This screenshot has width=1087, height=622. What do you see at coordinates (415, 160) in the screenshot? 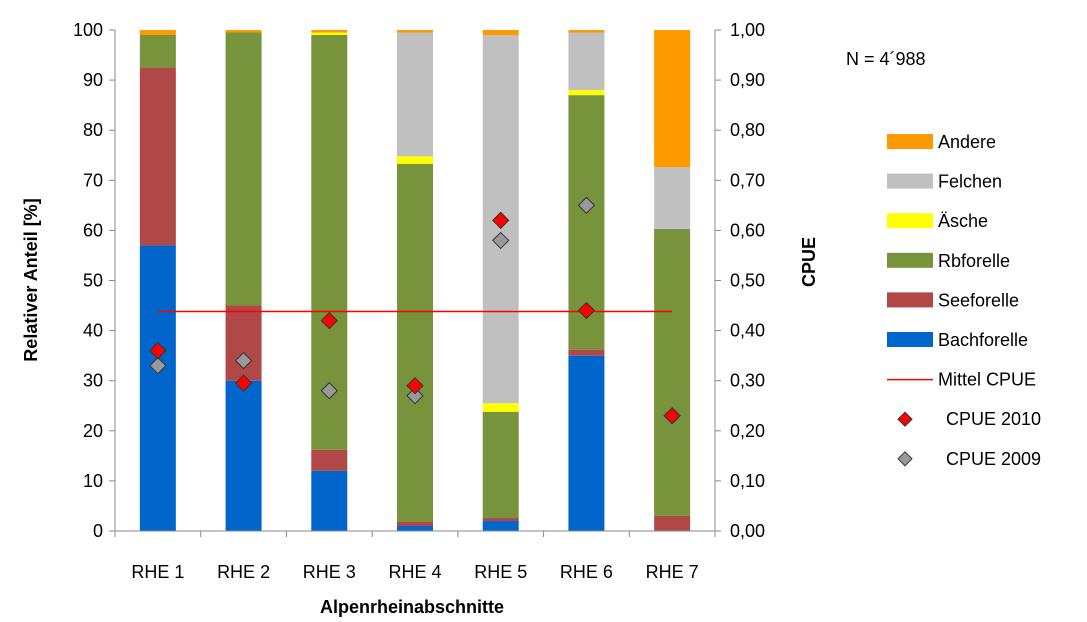
I see `bar-segment-äsche-4` at bounding box center [415, 160].